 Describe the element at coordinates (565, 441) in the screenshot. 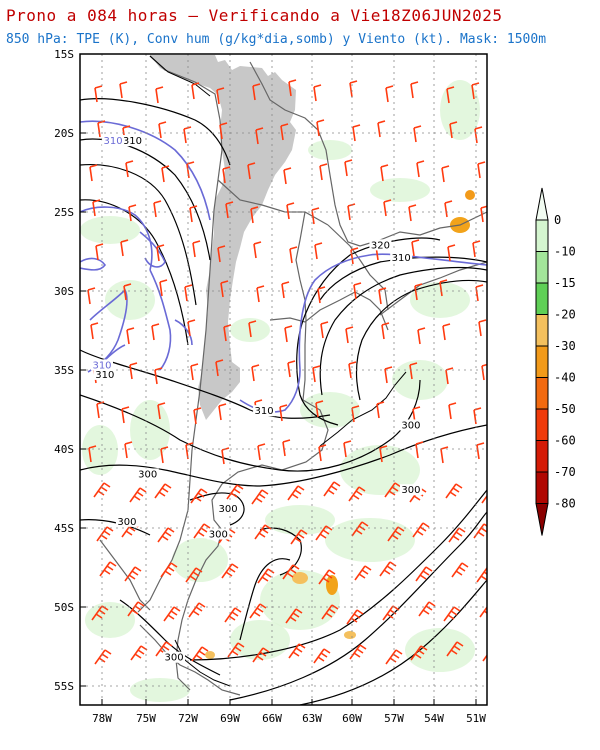

I see `colorbar-label: -60` at that location.